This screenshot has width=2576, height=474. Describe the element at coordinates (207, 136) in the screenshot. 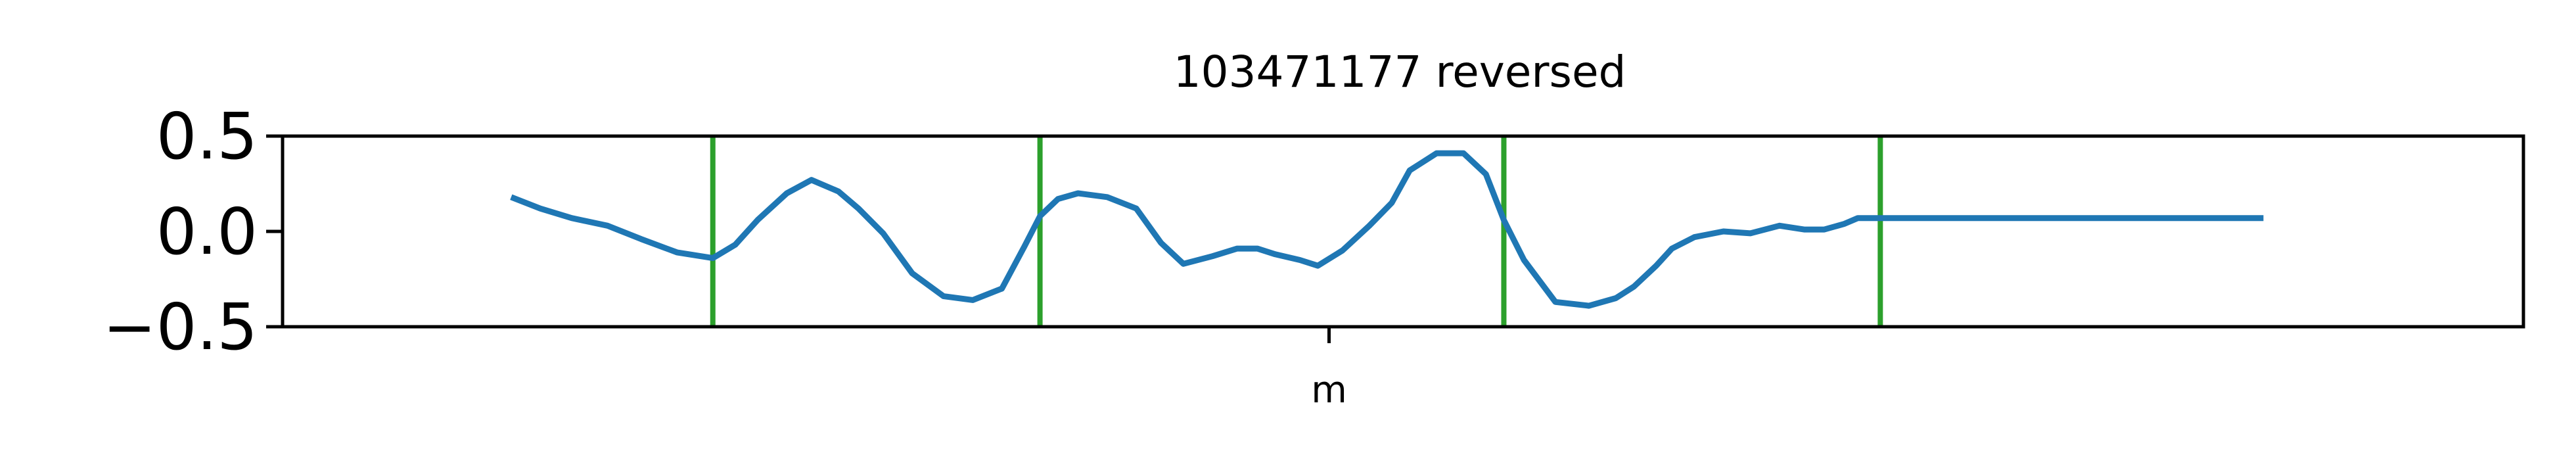

I see `y-tick-label: 0.5` at that location.